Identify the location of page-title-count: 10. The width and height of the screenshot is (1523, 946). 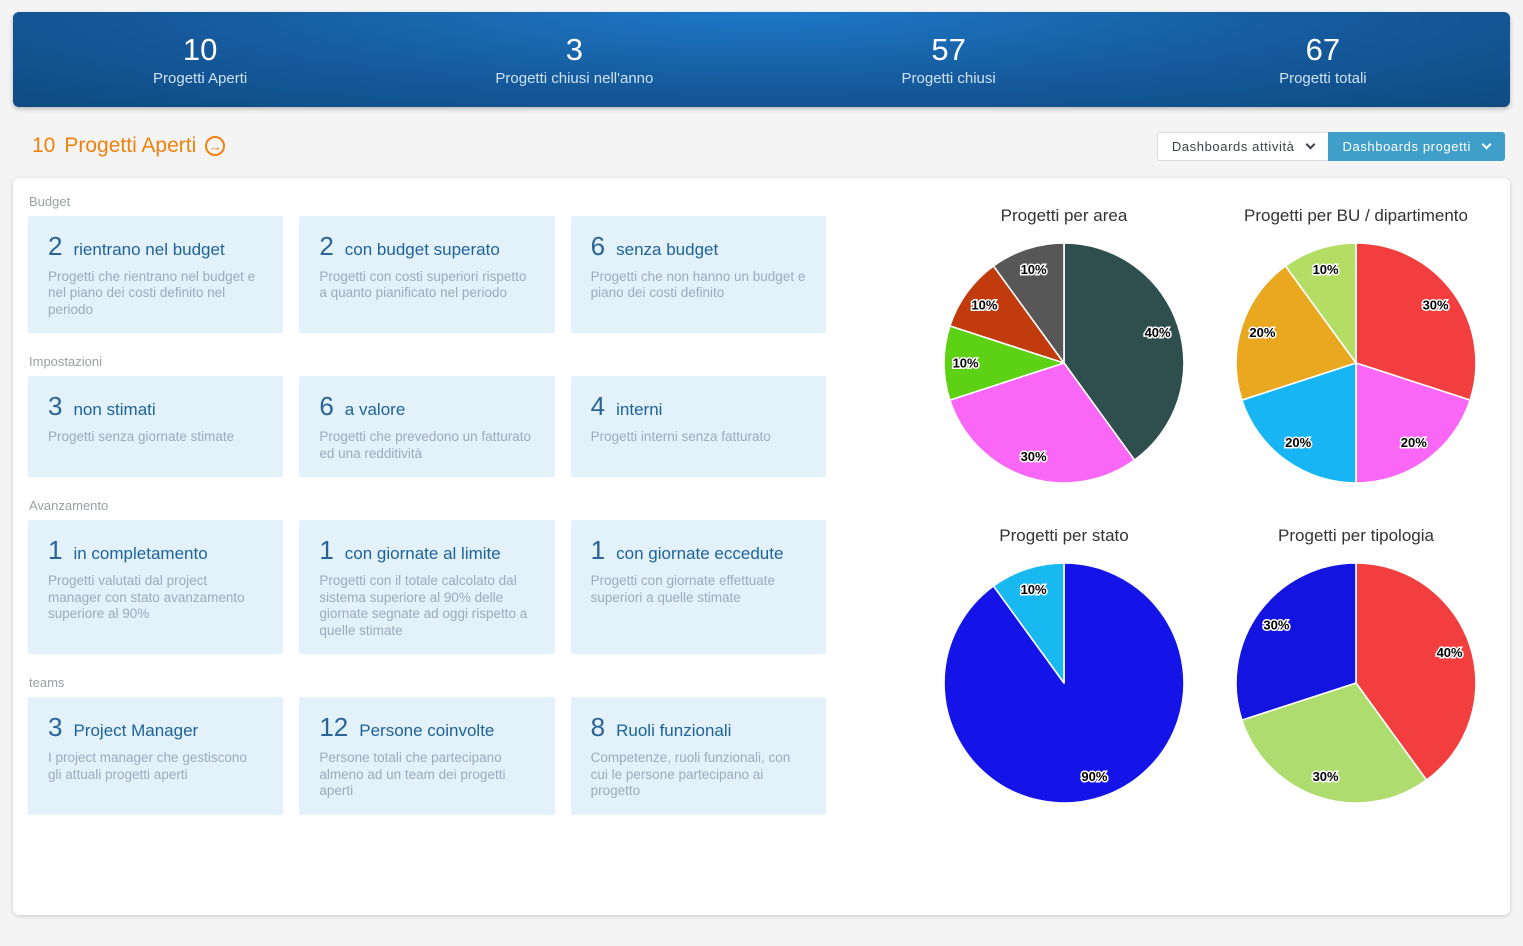
(44, 145).